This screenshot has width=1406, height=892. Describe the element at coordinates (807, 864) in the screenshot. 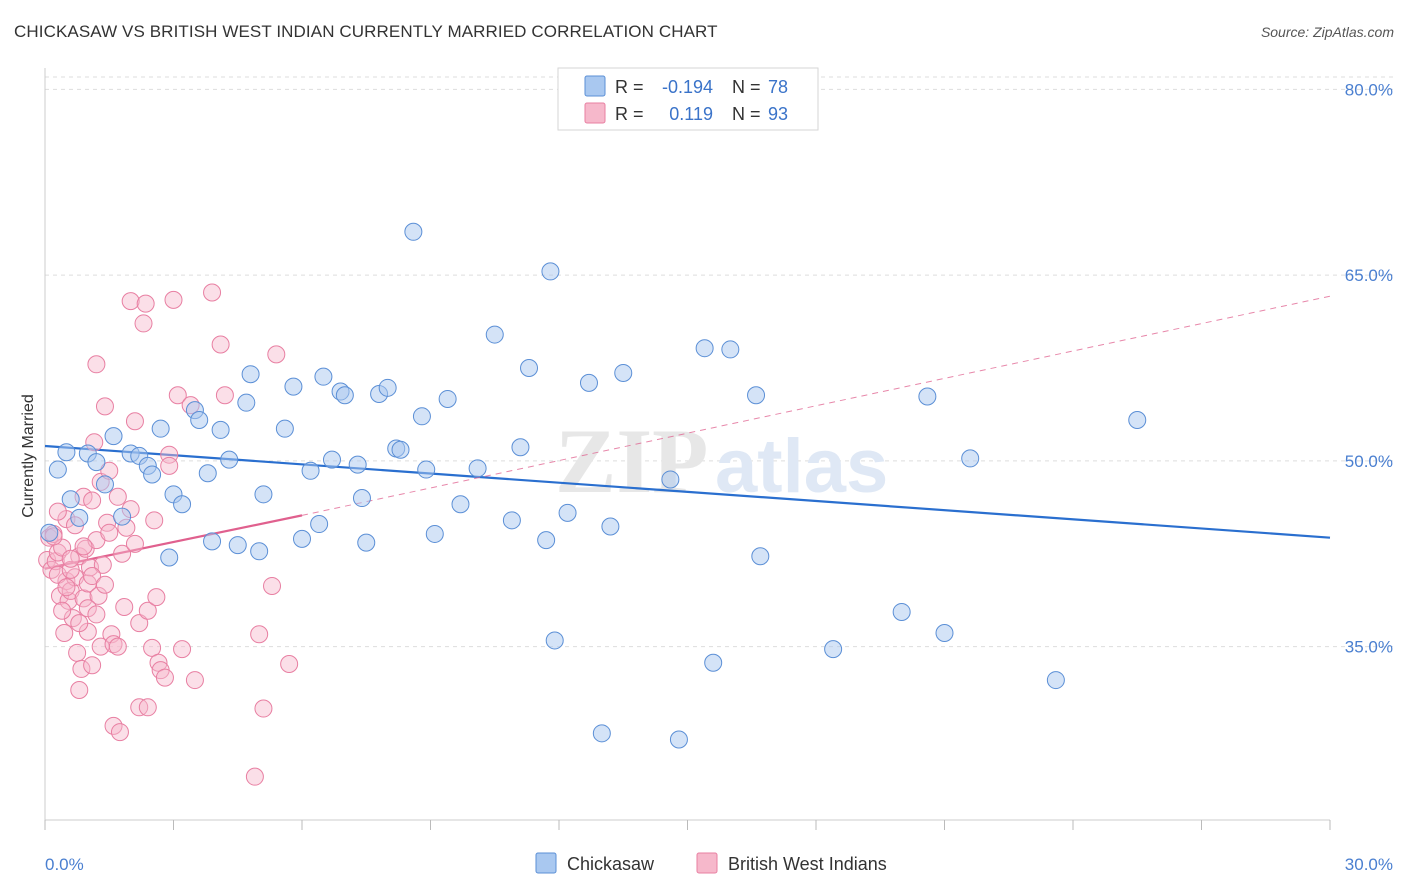

I see `bottom-legend-label-british-west-indians: British West Indians` at that location.